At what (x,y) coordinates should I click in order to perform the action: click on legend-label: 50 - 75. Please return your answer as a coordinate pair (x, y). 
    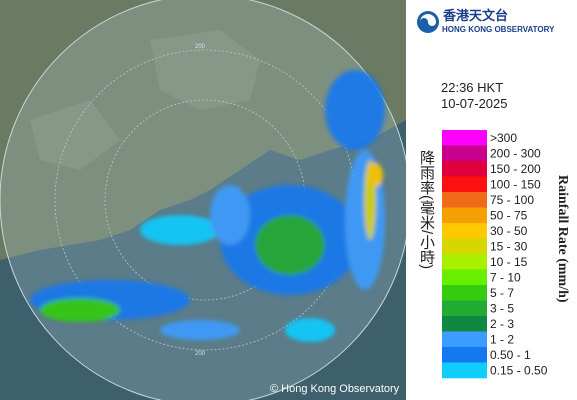
    Looking at the image, I should click on (509, 215).